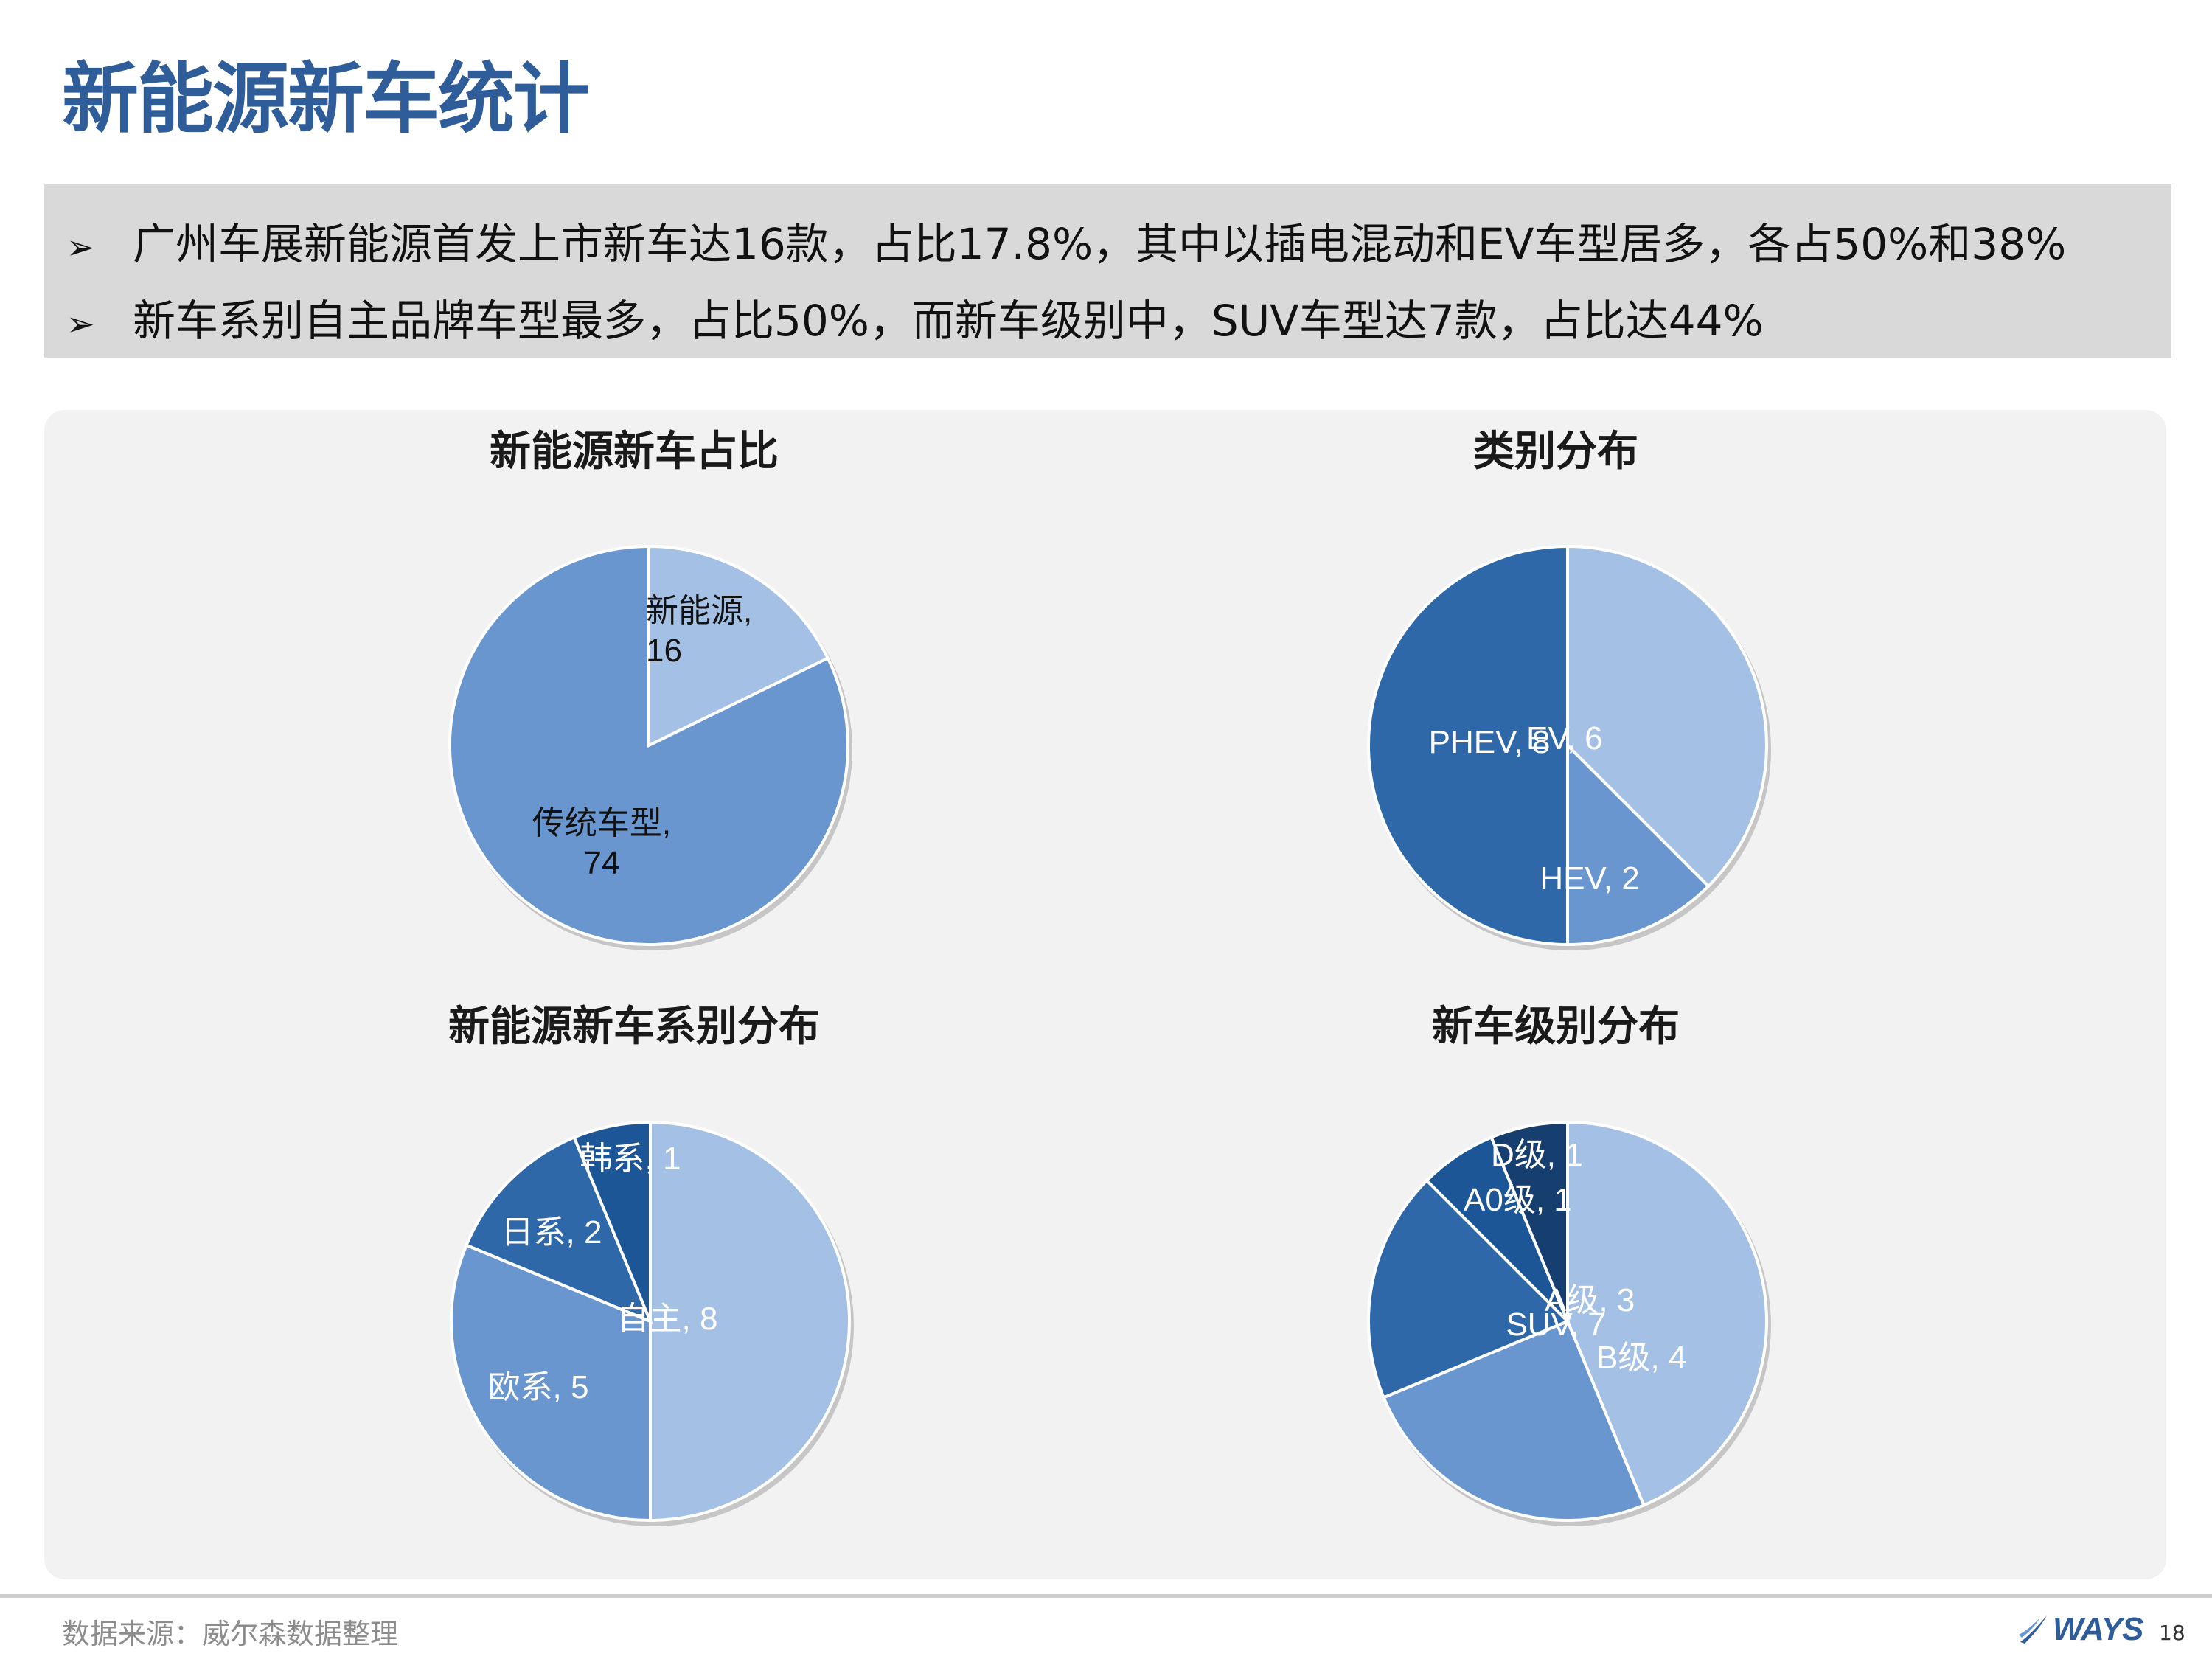 The image size is (2212, 1659). I want to click on slice-label: A0级, 1, so click(1518, 1200).